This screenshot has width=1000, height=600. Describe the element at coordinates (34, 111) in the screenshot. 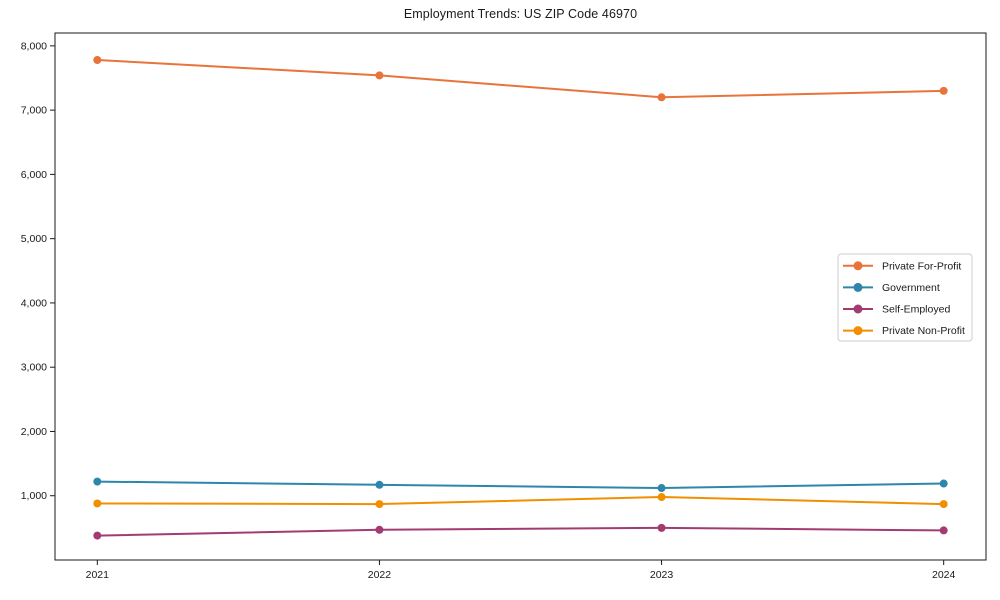

I see `y-tick-label: 7,000` at that location.